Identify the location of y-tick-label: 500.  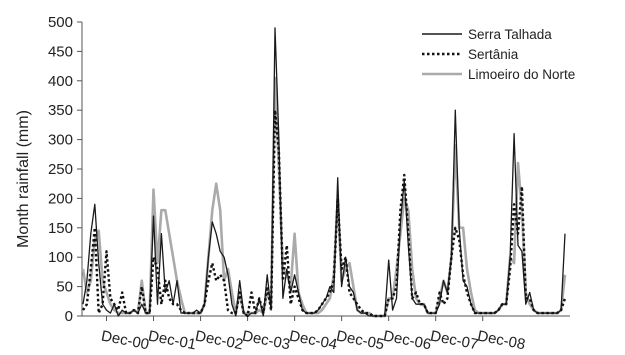
(60, 22).